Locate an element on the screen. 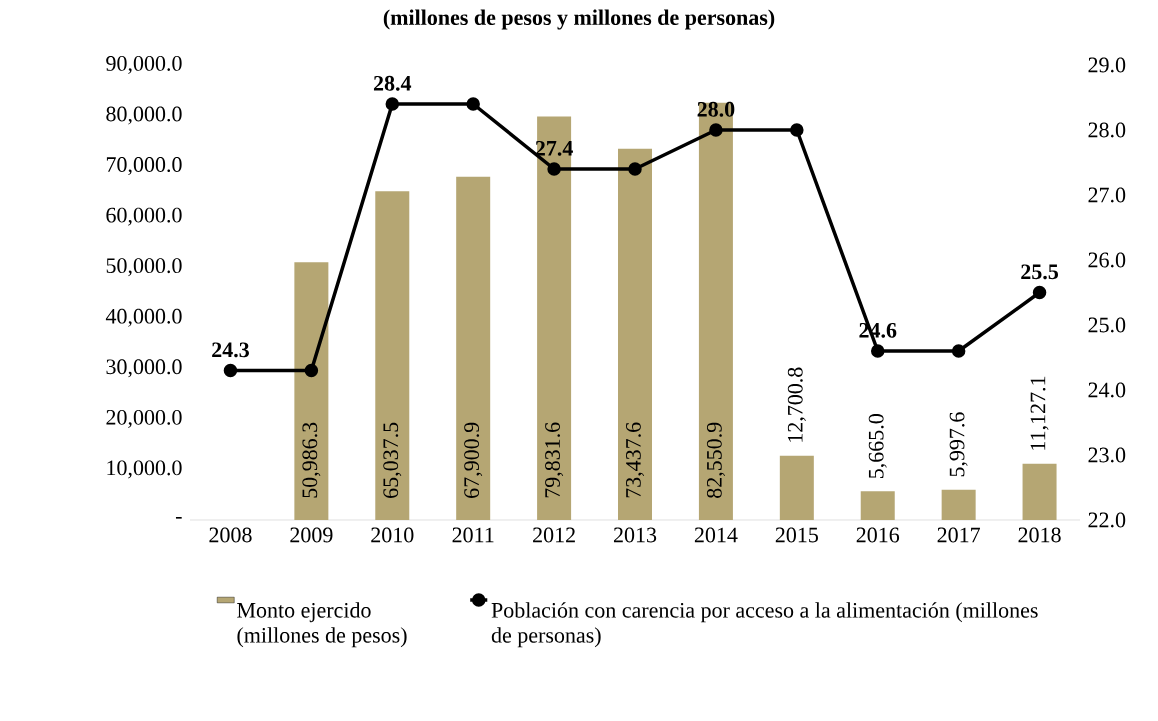  x-tick-label: 2016 is located at coordinates (878, 535).